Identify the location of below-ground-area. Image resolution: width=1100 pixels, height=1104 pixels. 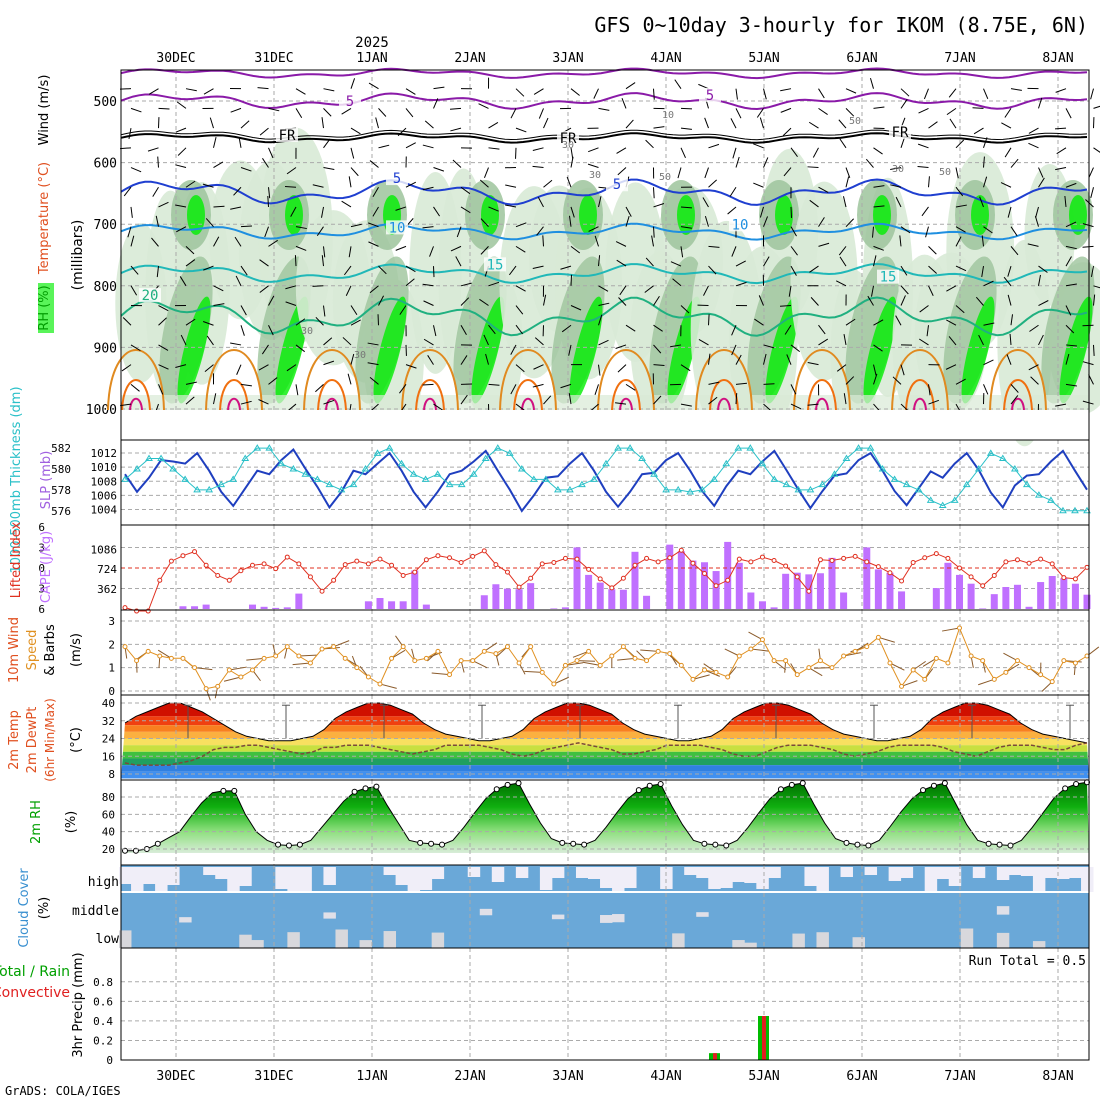
(605, 425).